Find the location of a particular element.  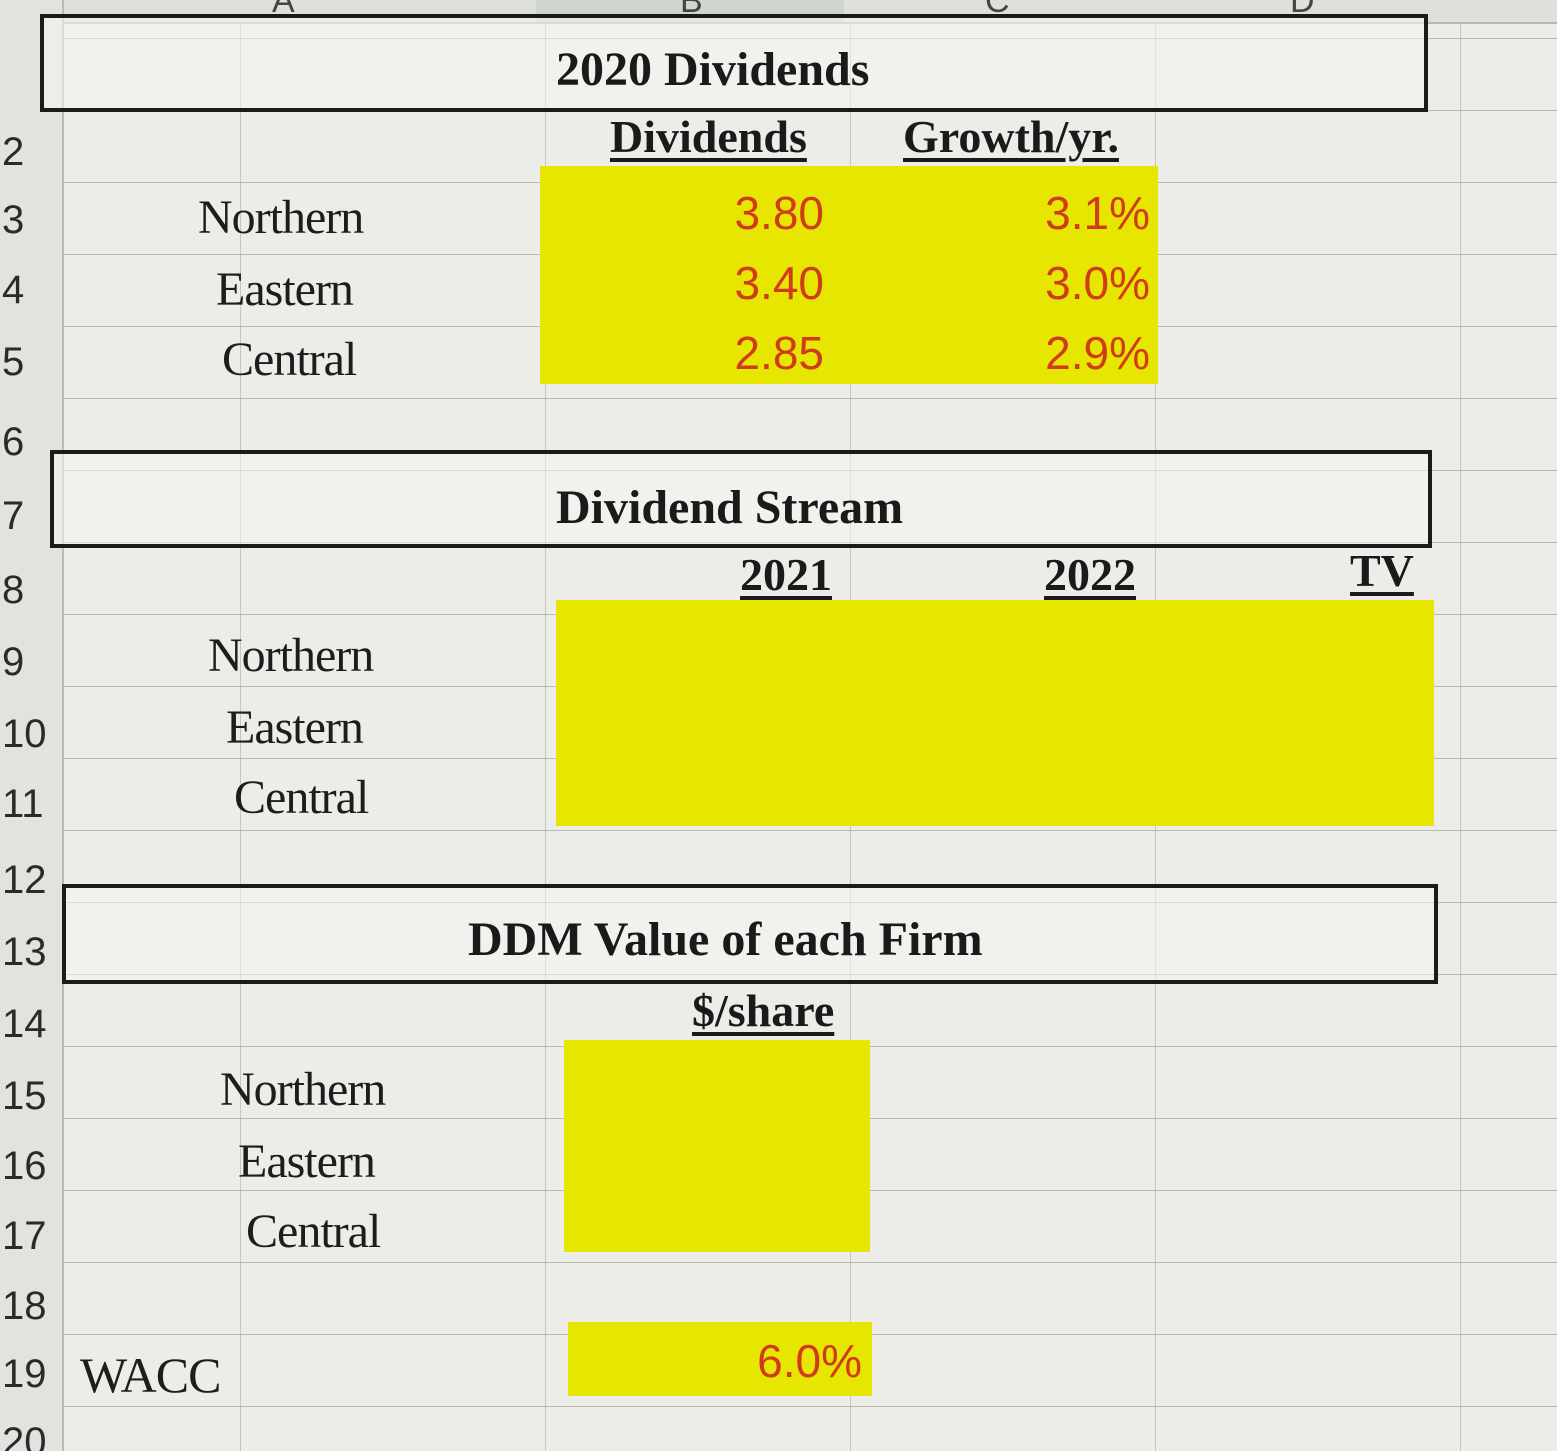

row-number: 12 is located at coordinates (24, 880).